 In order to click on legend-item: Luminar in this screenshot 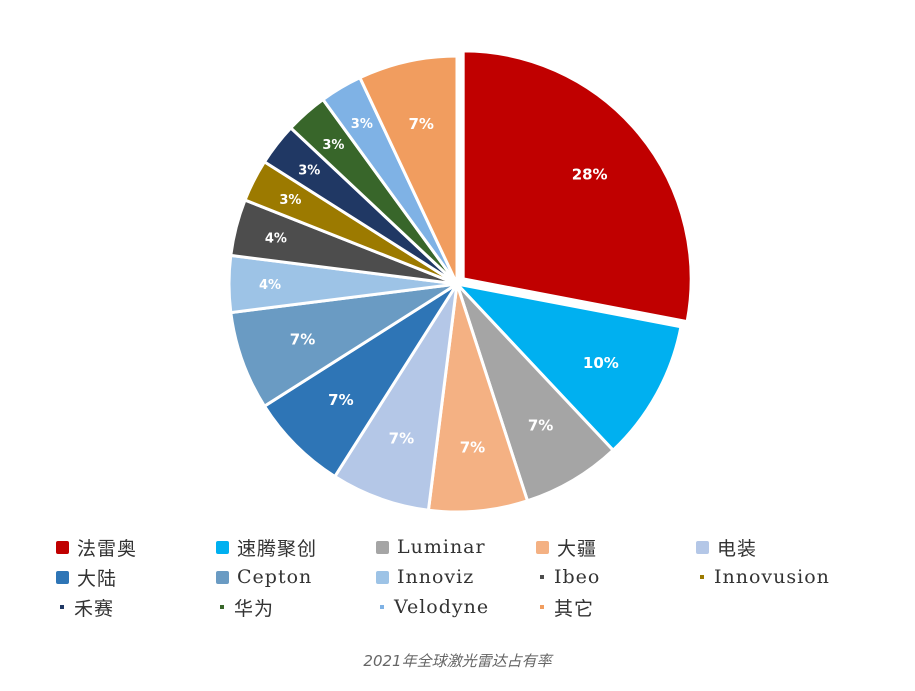, I will do `click(456, 547)`.